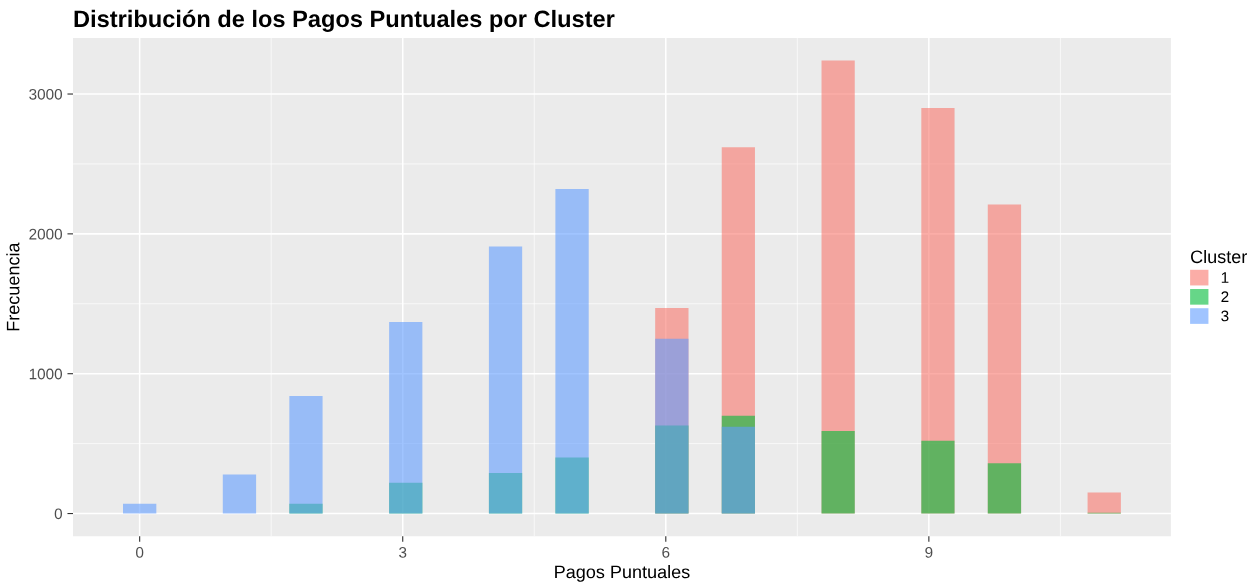 Image resolution: width=1259 pixels, height=586 pixels. Describe the element at coordinates (344, 20) in the screenshot. I see `chart-title: Distribución de los Pagos Puntuales por Cluster` at that location.